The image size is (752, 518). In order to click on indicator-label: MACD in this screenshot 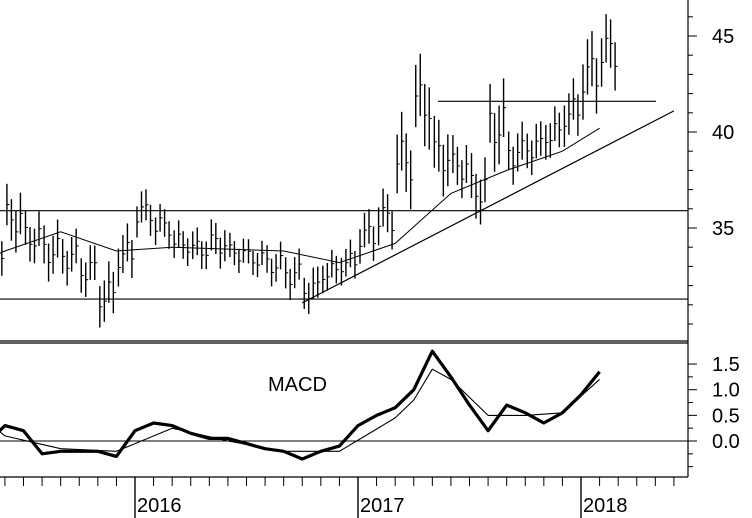, I will do `click(297, 385)`.